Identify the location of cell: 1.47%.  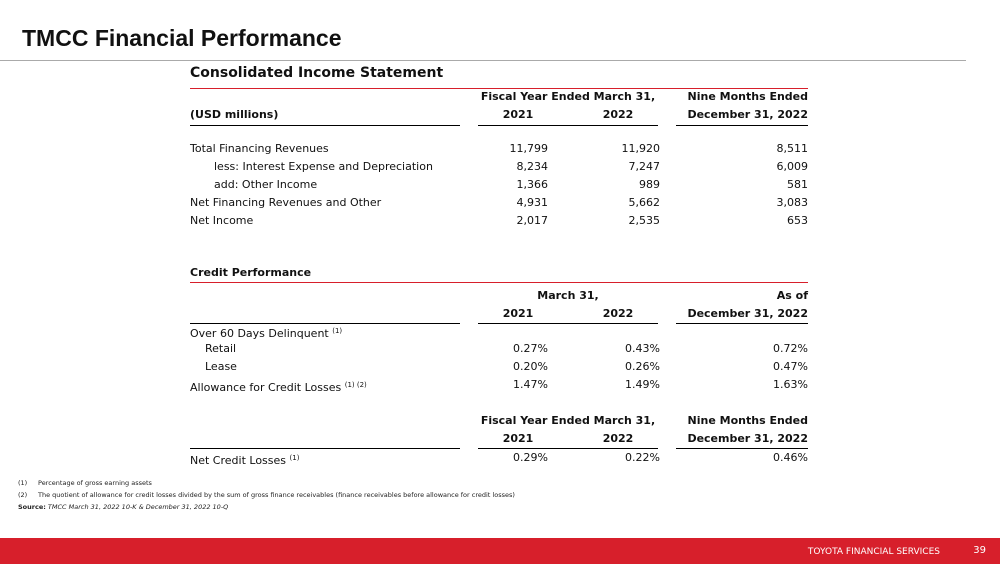
(530, 384).